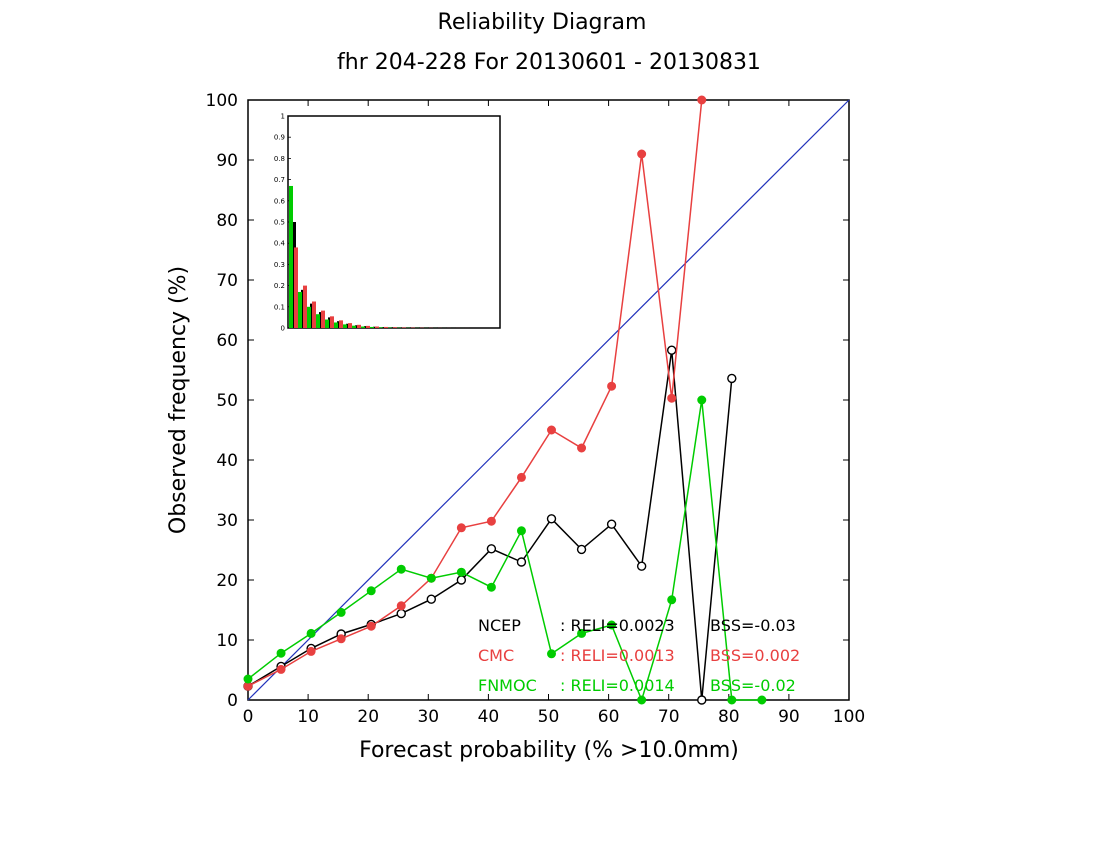 The height and width of the screenshot is (850, 1100). Describe the element at coordinates (617, 625) in the screenshot. I see `stats-reli-ncep: : RELI=0.0023` at that location.